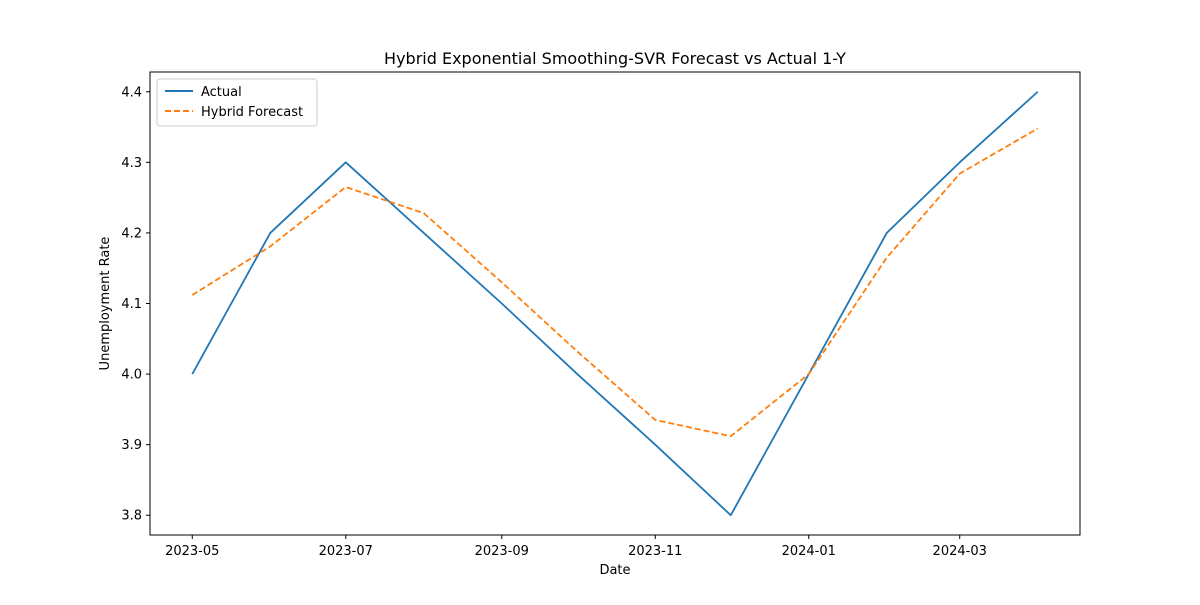  Describe the element at coordinates (614, 570) in the screenshot. I see `x-axis-label: Date` at that location.